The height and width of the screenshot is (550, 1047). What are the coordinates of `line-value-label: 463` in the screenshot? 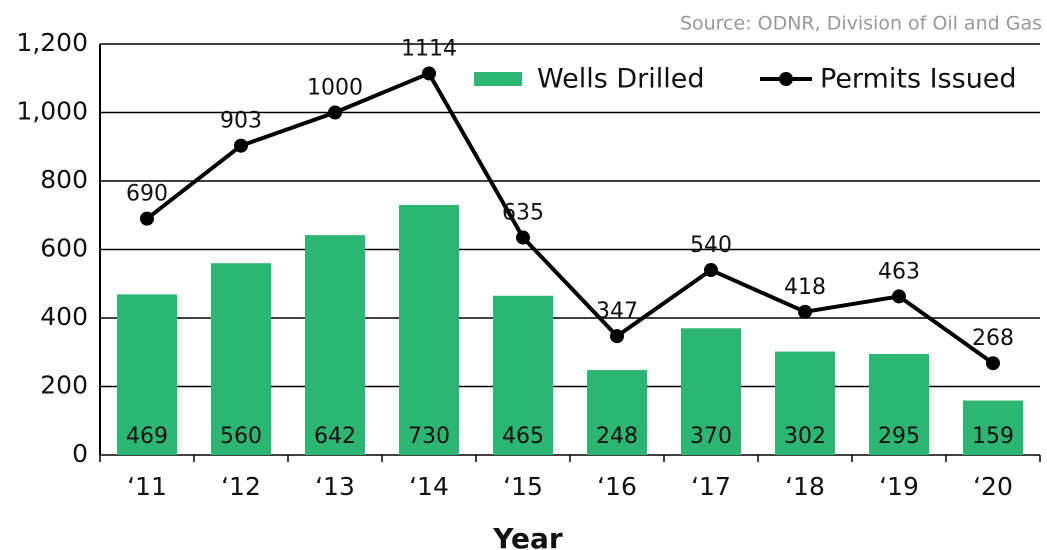 It's located at (899, 271).